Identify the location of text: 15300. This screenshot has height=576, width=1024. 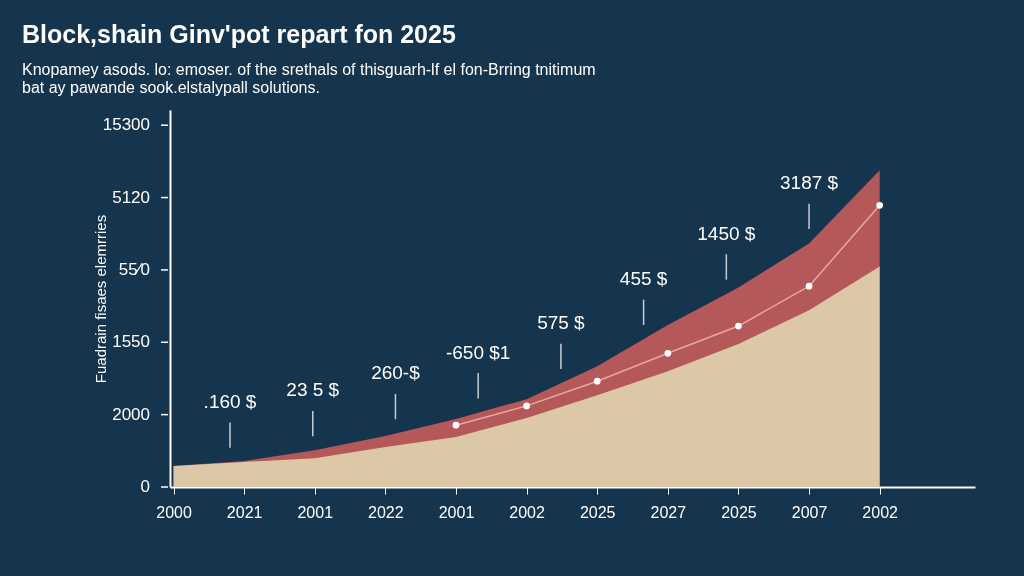
(126, 125).